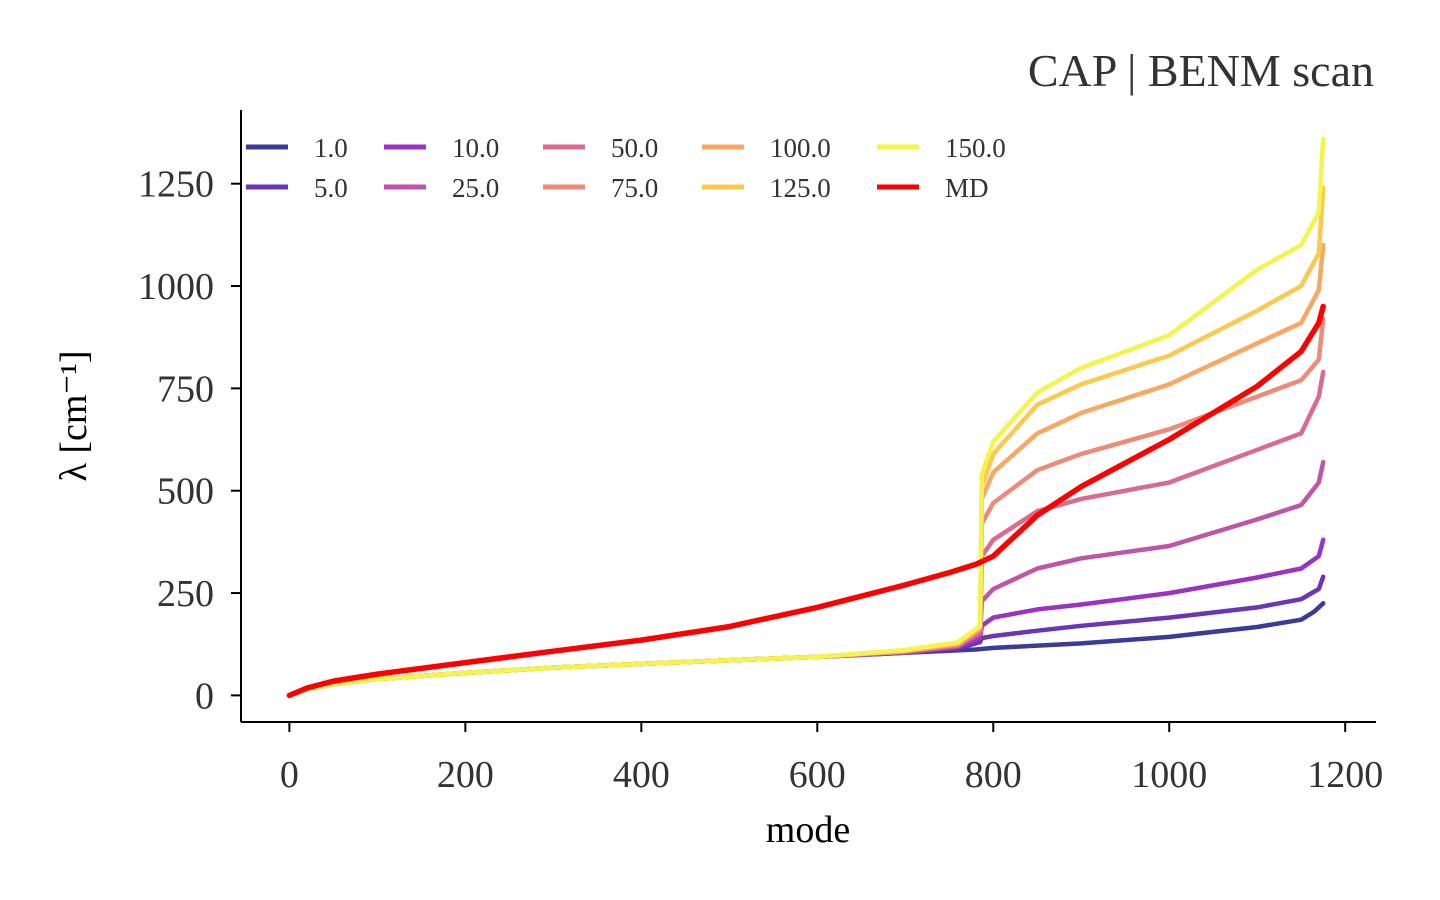  Describe the element at coordinates (176, 185) in the screenshot. I see `y-tick-label: 1250` at that location.